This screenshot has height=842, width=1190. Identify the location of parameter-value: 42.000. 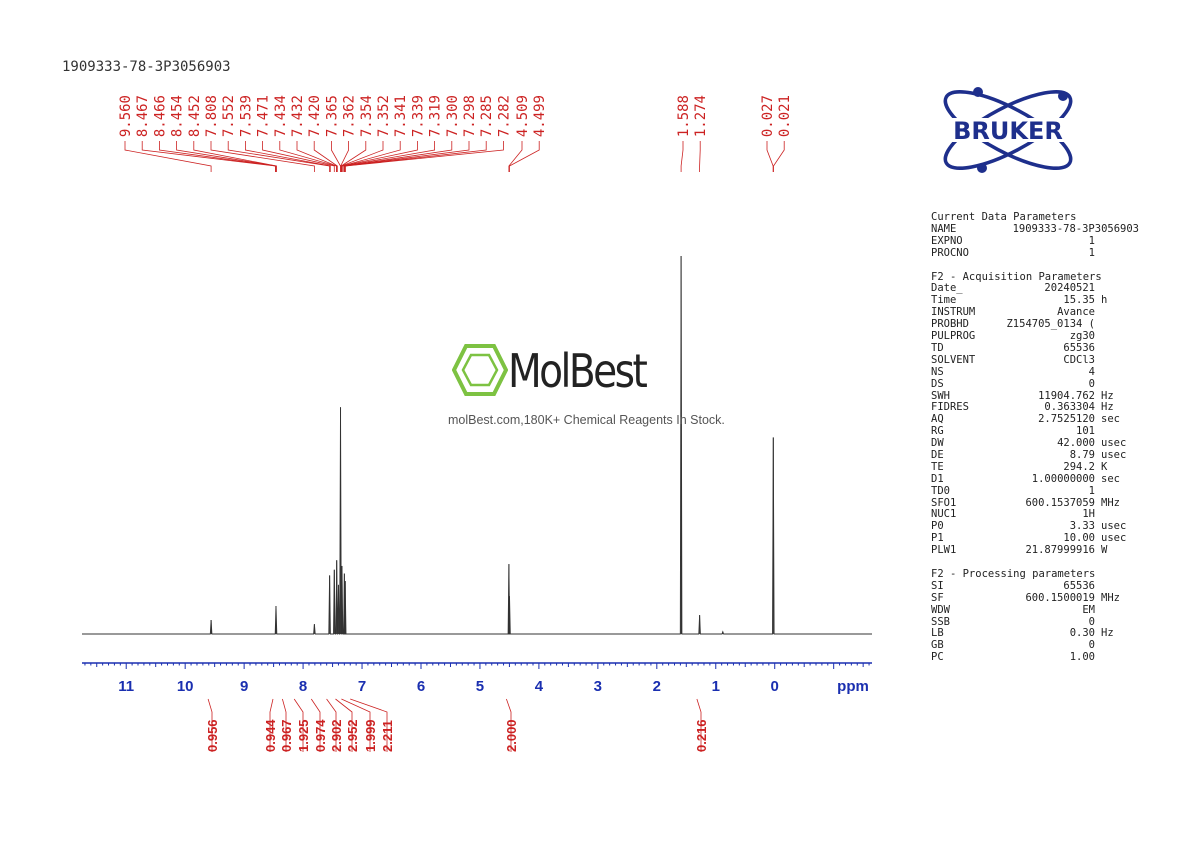
(1076, 443).